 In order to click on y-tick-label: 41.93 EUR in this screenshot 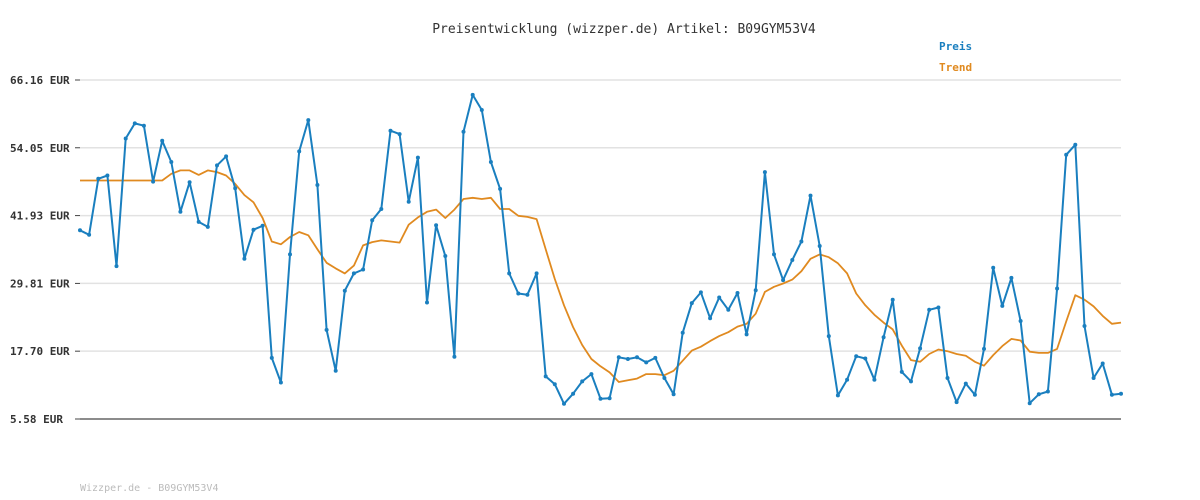, I will do `click(40, 216)`.